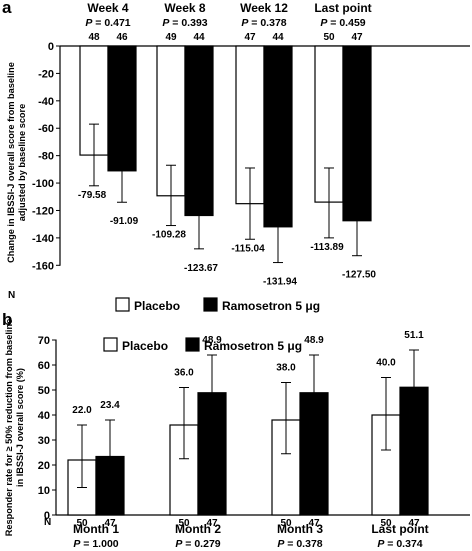 Image resolution: width=472 pixels, height=551 pixels. What do you see at coordinates (286, 368) in the screenshot?
I see `data-label: 38.0` at bounding box center [286, 368].